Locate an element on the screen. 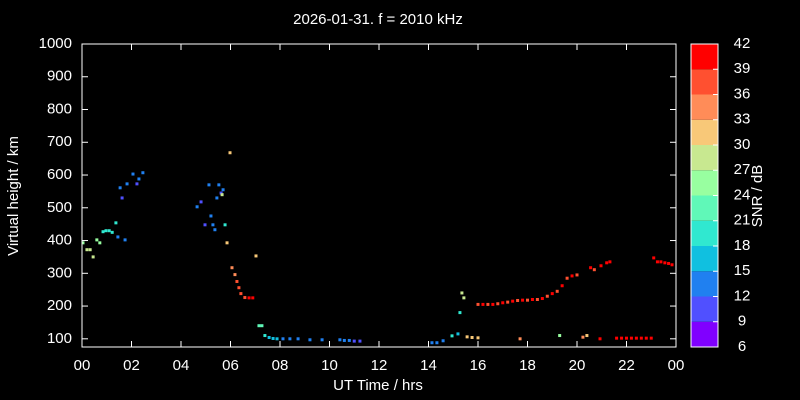 The image size is (800, 400). x-axis-label: UT Time / hrs is located at coordinates (378, 385).